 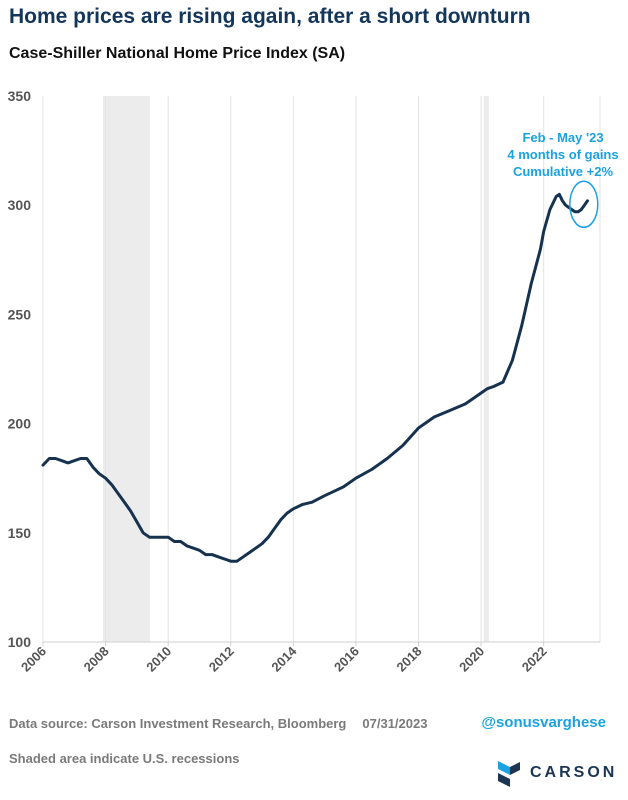 What do you see at coordinates (158, 659) in the screenshot?
I see `x-tick-label-2010: 2010` at bounding box center [158, 659].